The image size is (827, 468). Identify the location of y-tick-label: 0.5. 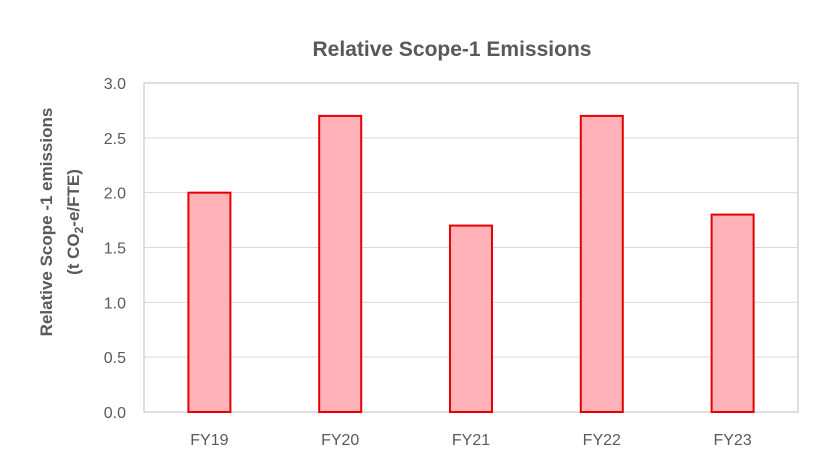
(115, 358).